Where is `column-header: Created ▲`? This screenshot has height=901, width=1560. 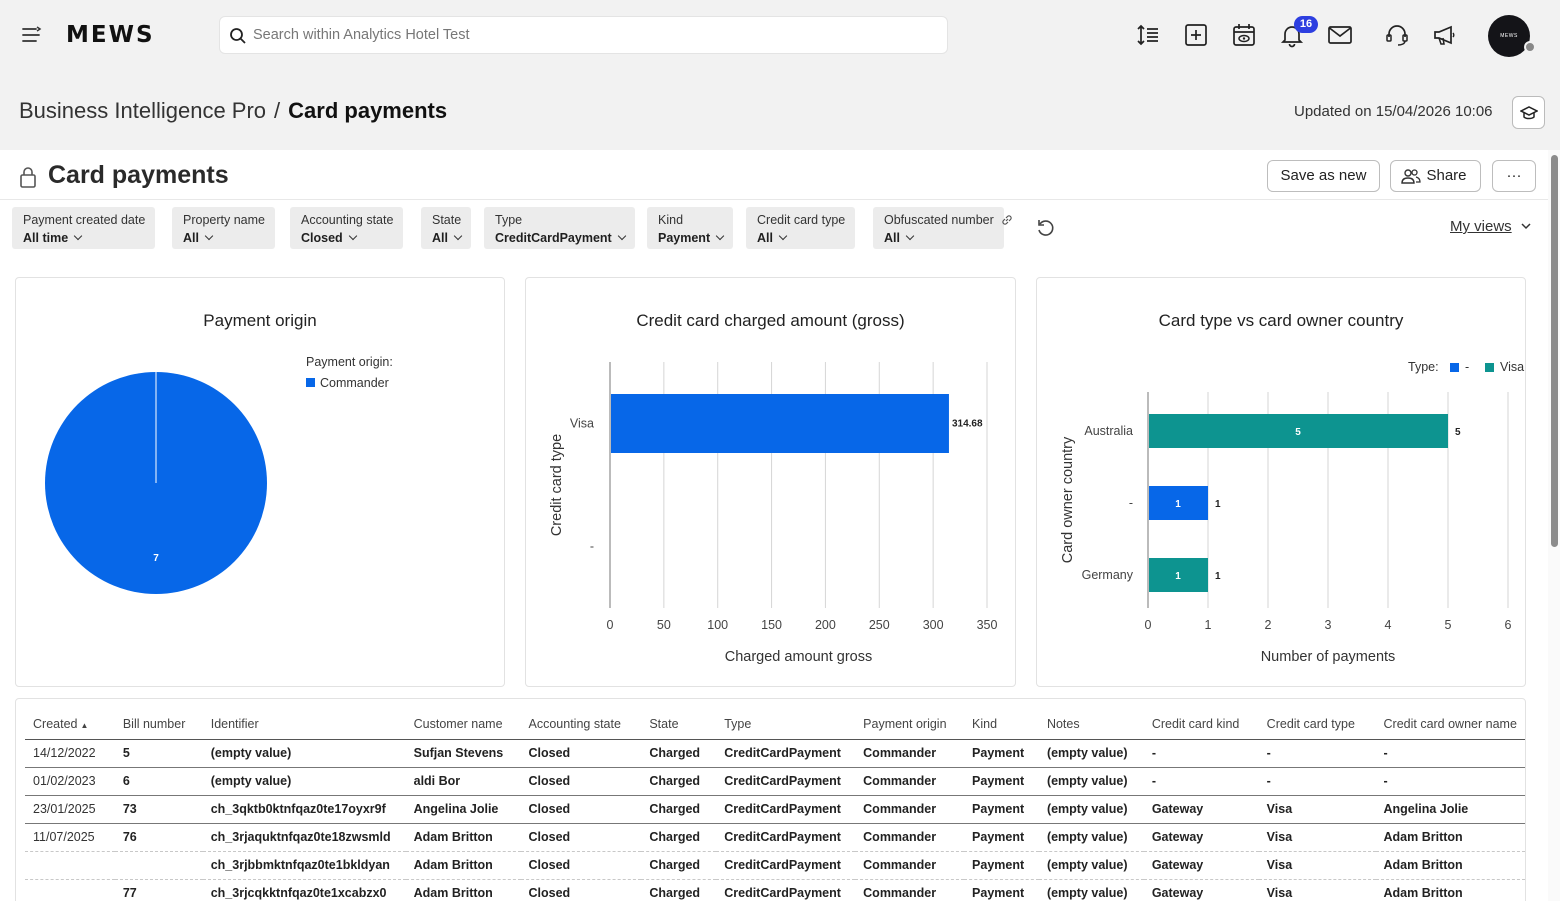
column-header: Created ▲ is located at coordinates (70, 724).